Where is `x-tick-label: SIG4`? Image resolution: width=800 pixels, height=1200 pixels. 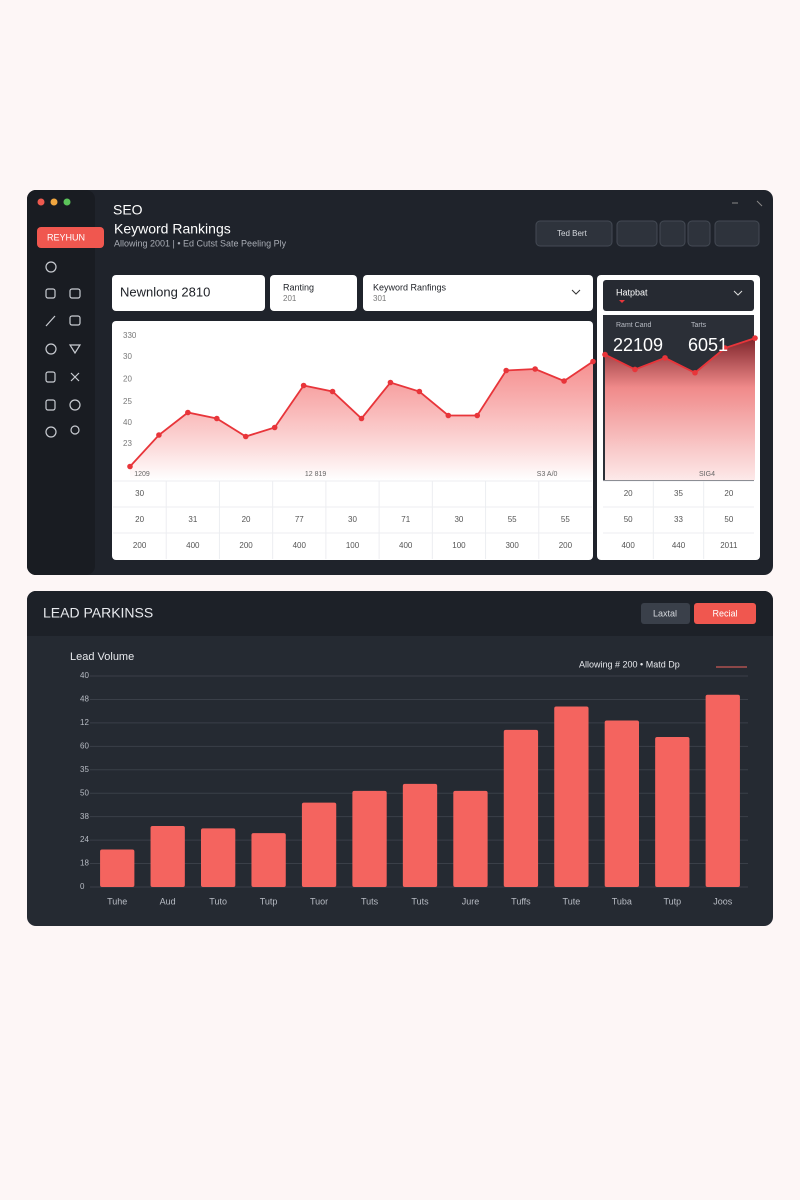
x-tick-label: SIG4 is located at coordinates (707, 474).